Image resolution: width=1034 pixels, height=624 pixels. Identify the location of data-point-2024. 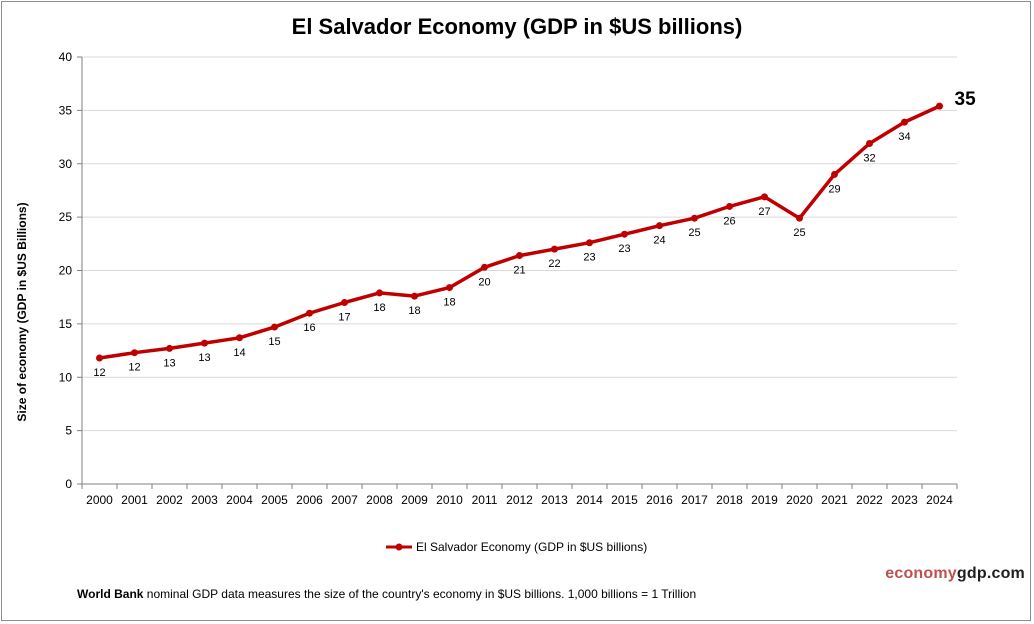
(939, 106).